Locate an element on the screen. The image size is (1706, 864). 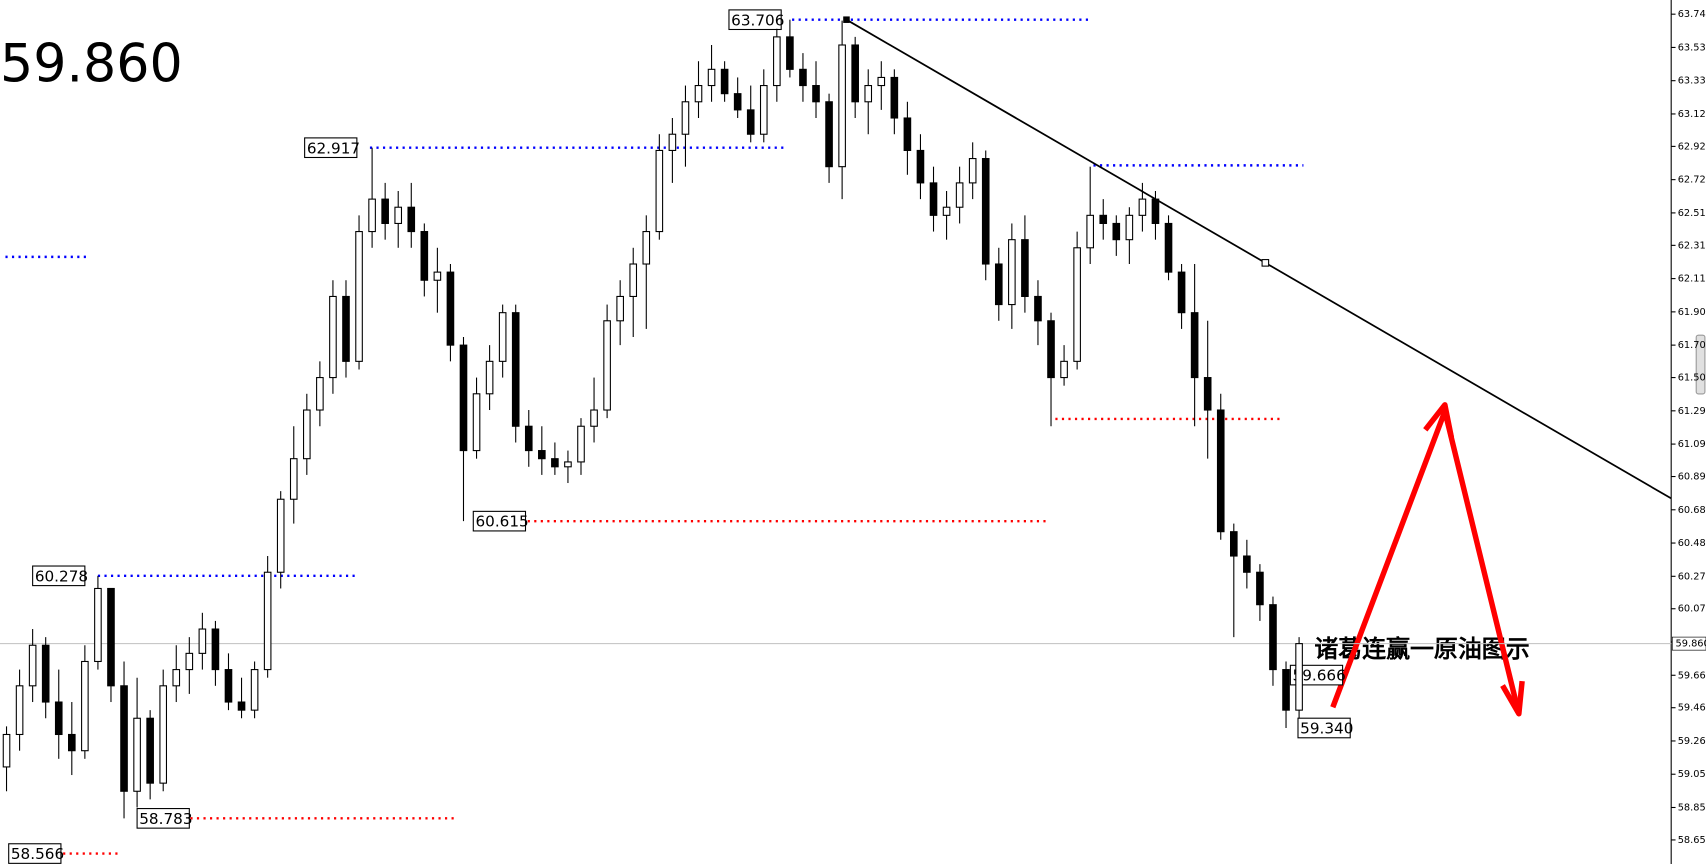
y-tick-label: 59.465 is located at coordinates (1692, 708).